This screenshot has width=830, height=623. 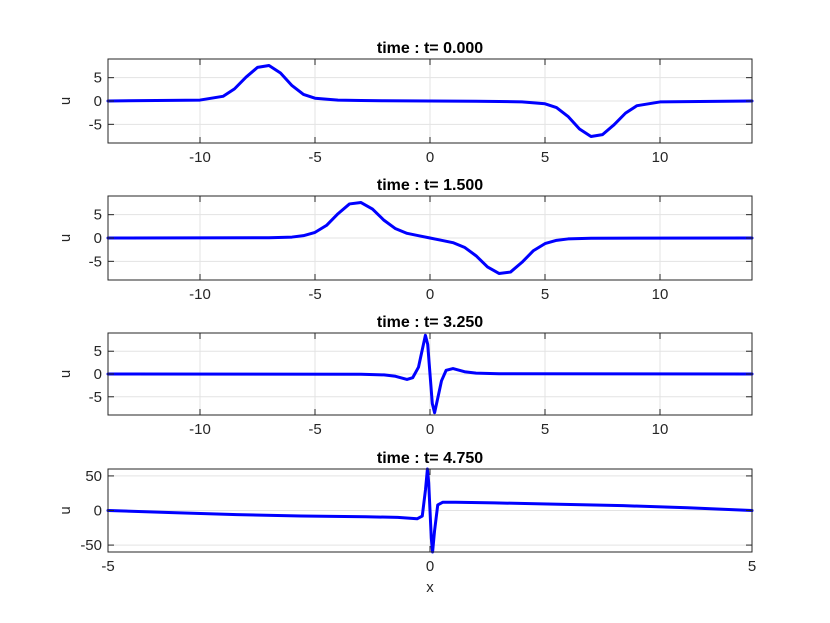 What do you see at coordinates (430, 185) in the screenshot?
I see `subplot-title: time : t= 1.500` at bounding box center [430, 185].